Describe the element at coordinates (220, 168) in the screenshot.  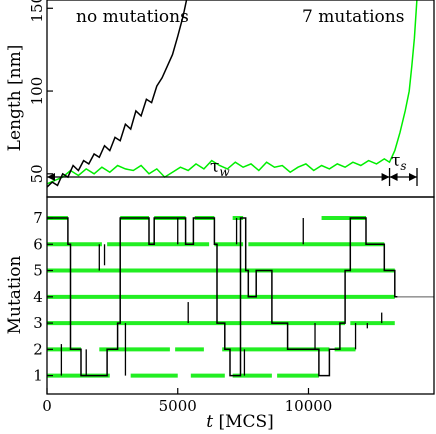
I see `tau-w-label: τw` at that location.